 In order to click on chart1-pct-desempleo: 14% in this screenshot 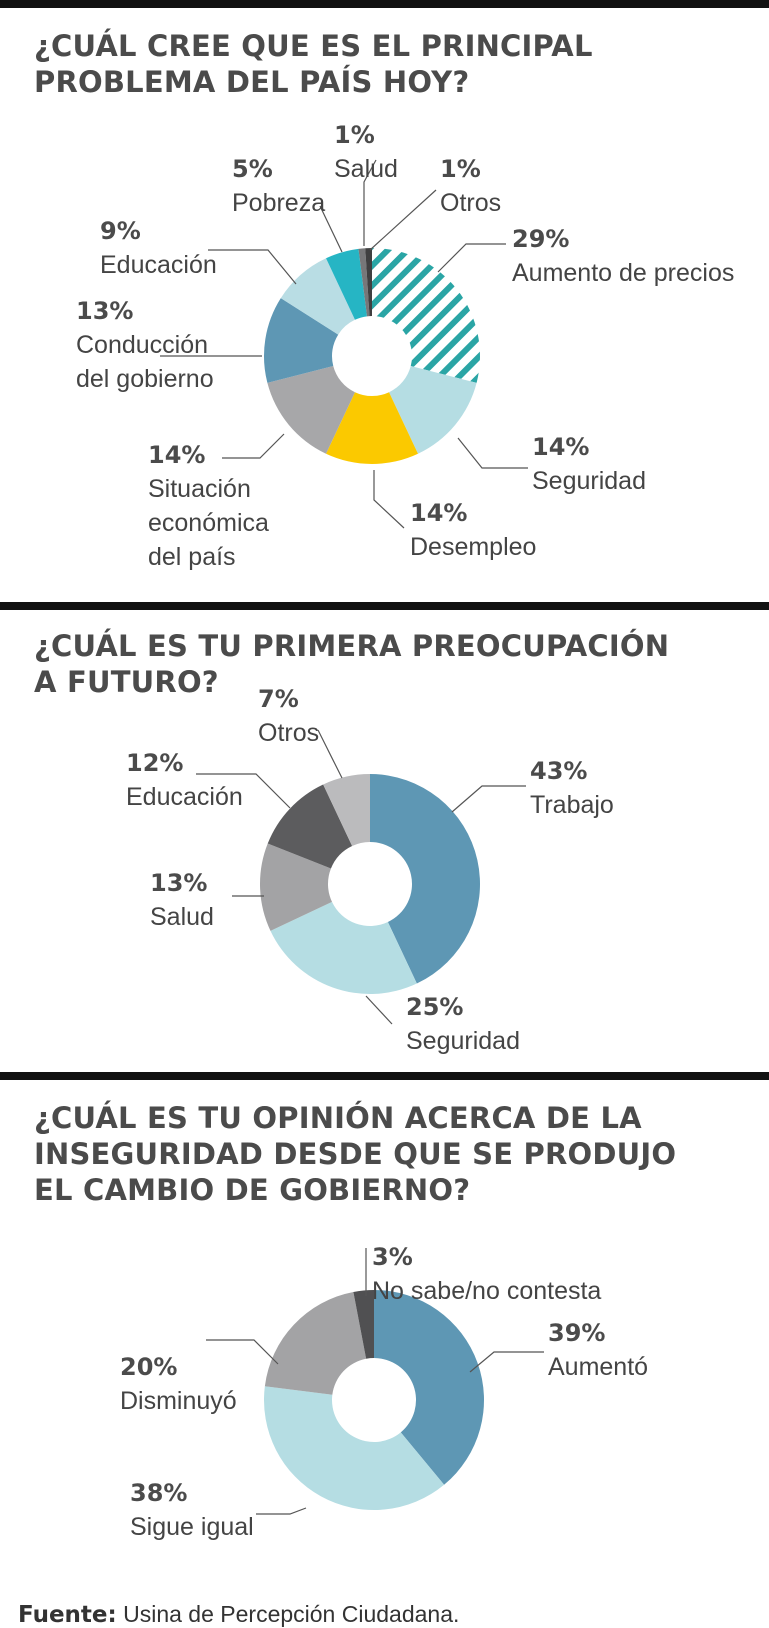, I will do `click(439, 513)`.